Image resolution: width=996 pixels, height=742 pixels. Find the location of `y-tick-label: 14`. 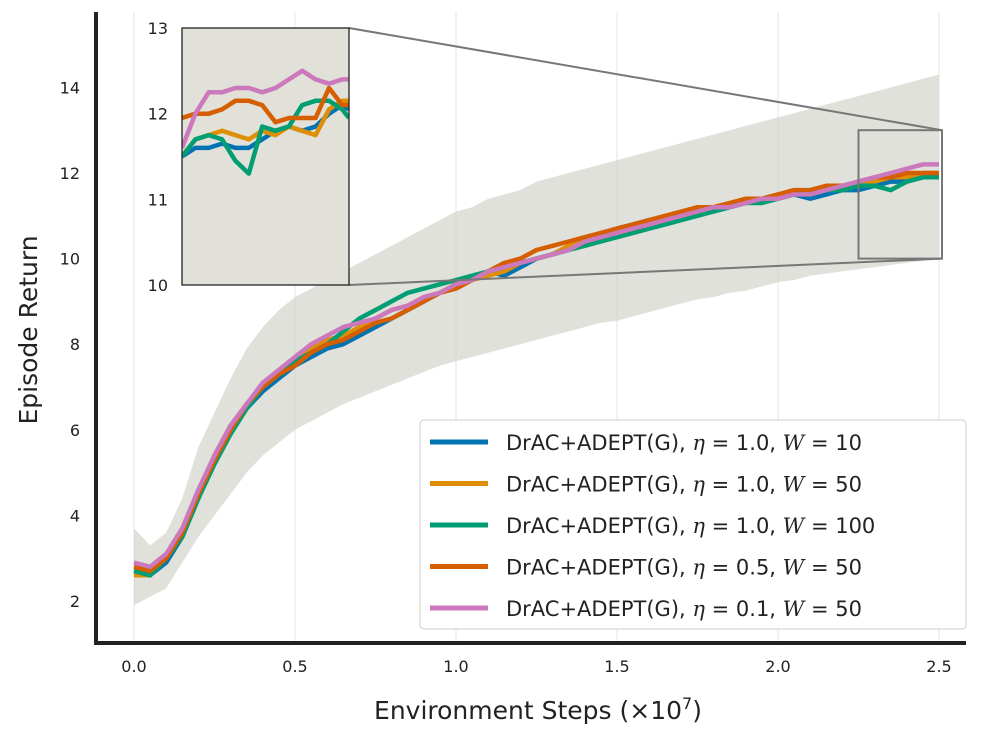

y-tick-label: 14 is located at coordinates (70, 87).